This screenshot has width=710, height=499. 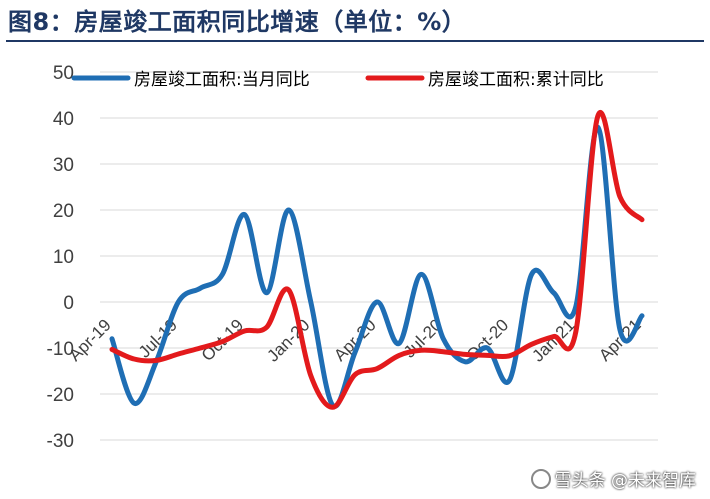 What do you see at coordinates (60, 441) in the screenshot?
I see `y-tick-label: -30` at bounding box center [60, 441].